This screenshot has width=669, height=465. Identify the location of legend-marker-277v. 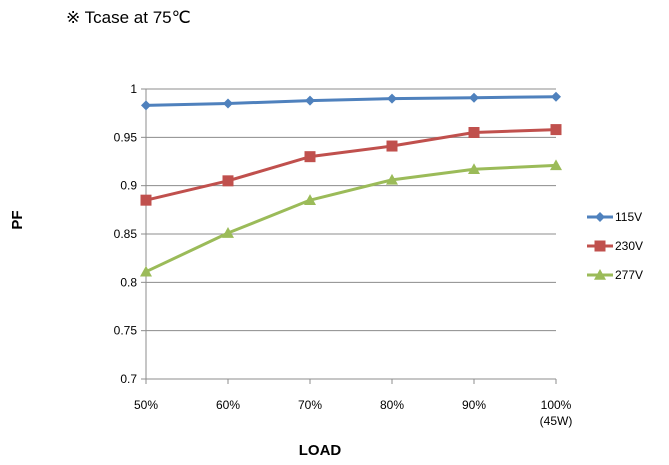
(600, 274).